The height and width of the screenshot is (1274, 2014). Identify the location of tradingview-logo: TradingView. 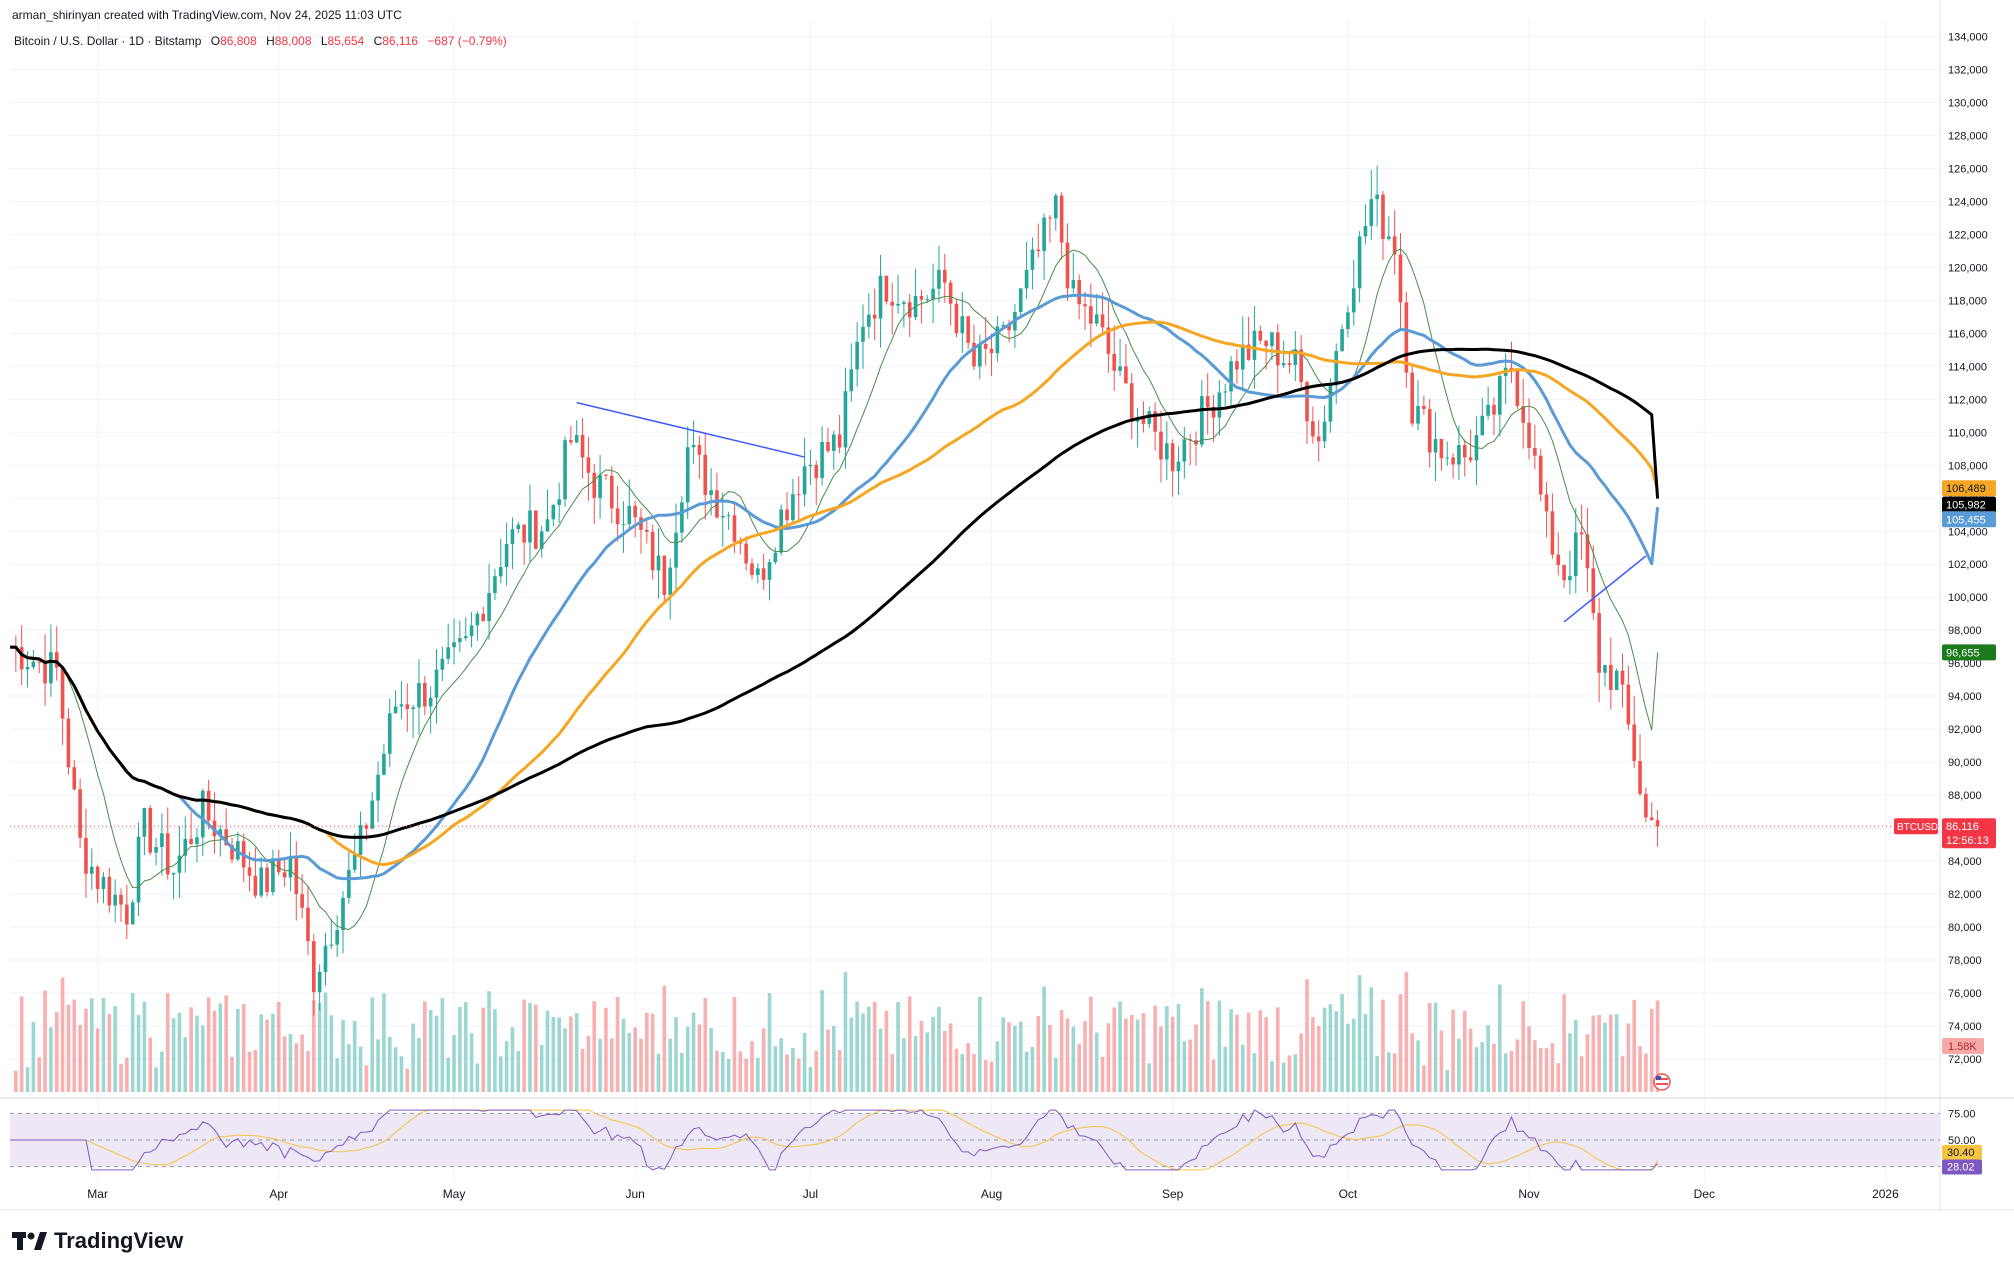
(97, 1241).